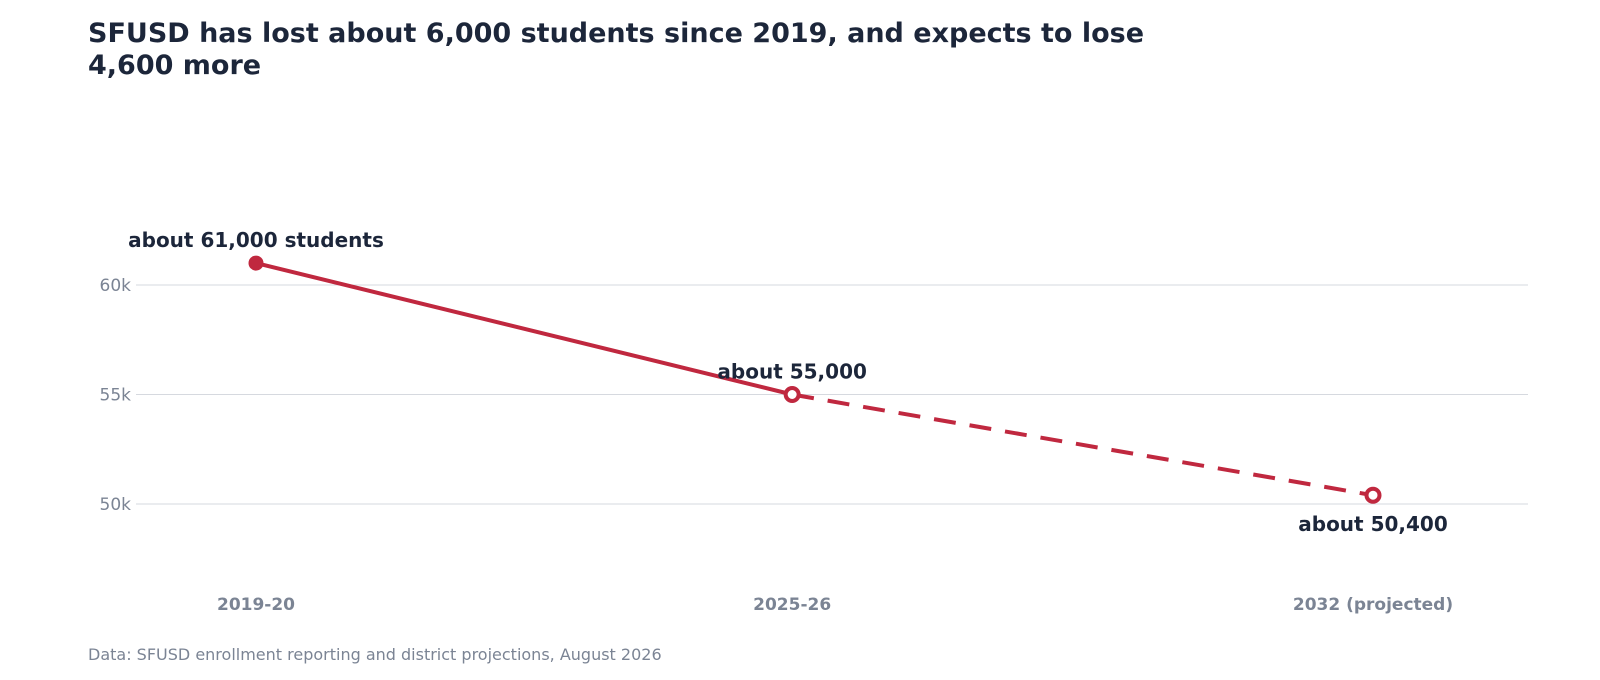 The width and height of the screenshot is (1600, 680). What do you see at coordinates (792, 372) in the screenshot?
I see `data-label: about 55,000` at bounding box center [792, 372].